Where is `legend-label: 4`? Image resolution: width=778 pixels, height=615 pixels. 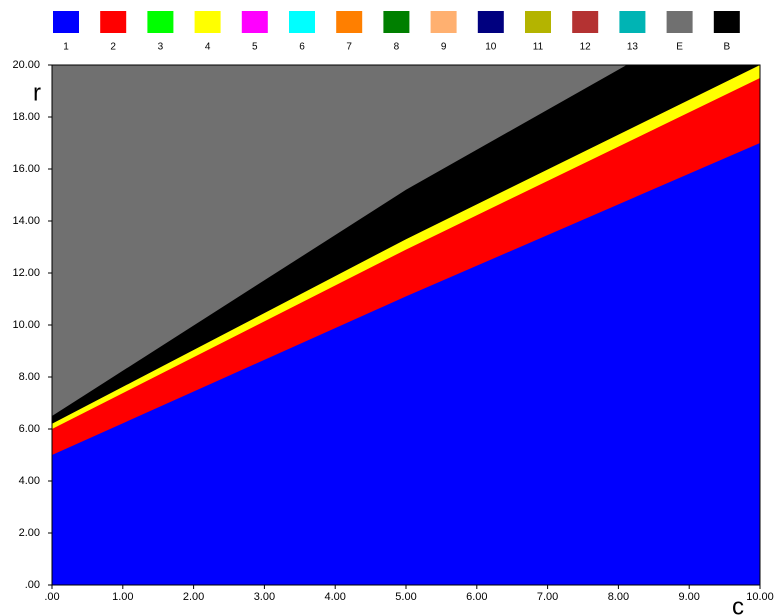 legend-label: 4 is located at coordinates (208, 47).